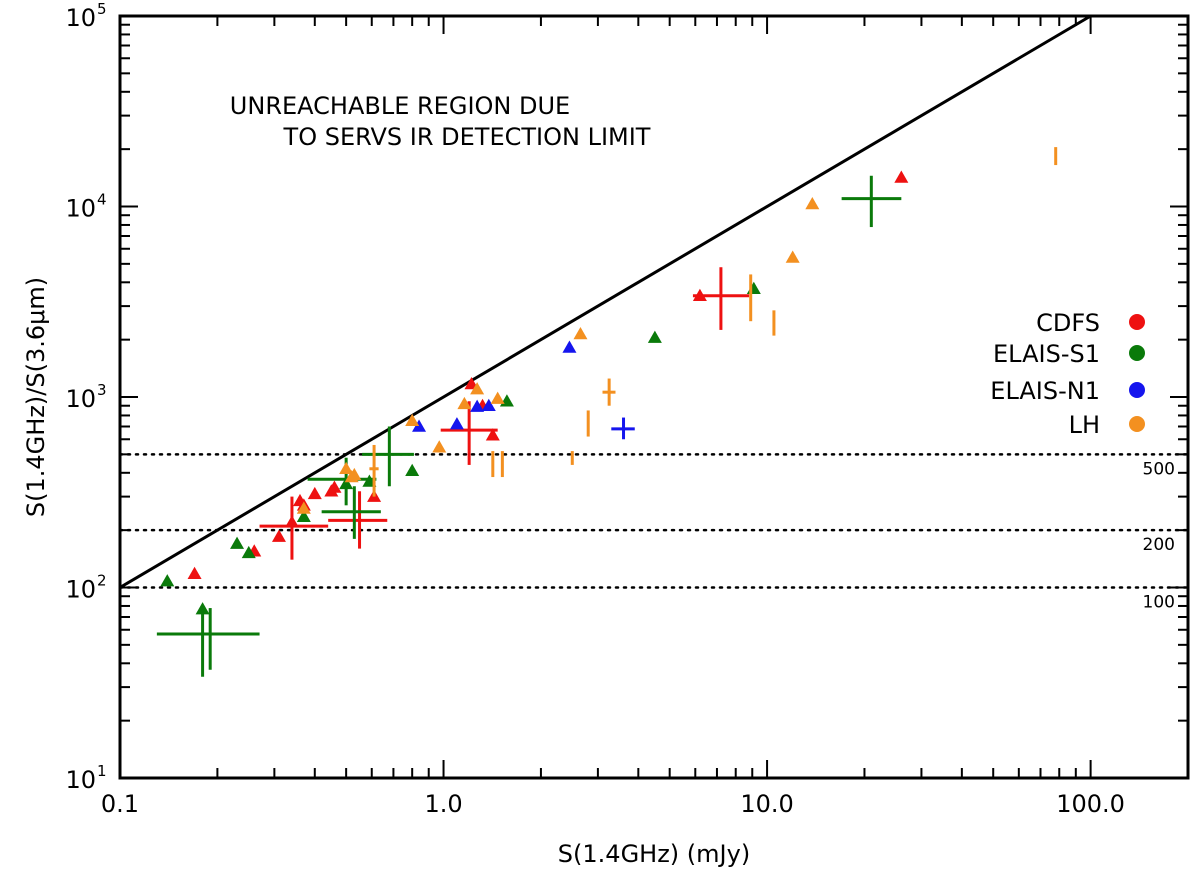 The image size is (1200, 876). I want to click on x-tick-label: 1.0, so click(443, 804).